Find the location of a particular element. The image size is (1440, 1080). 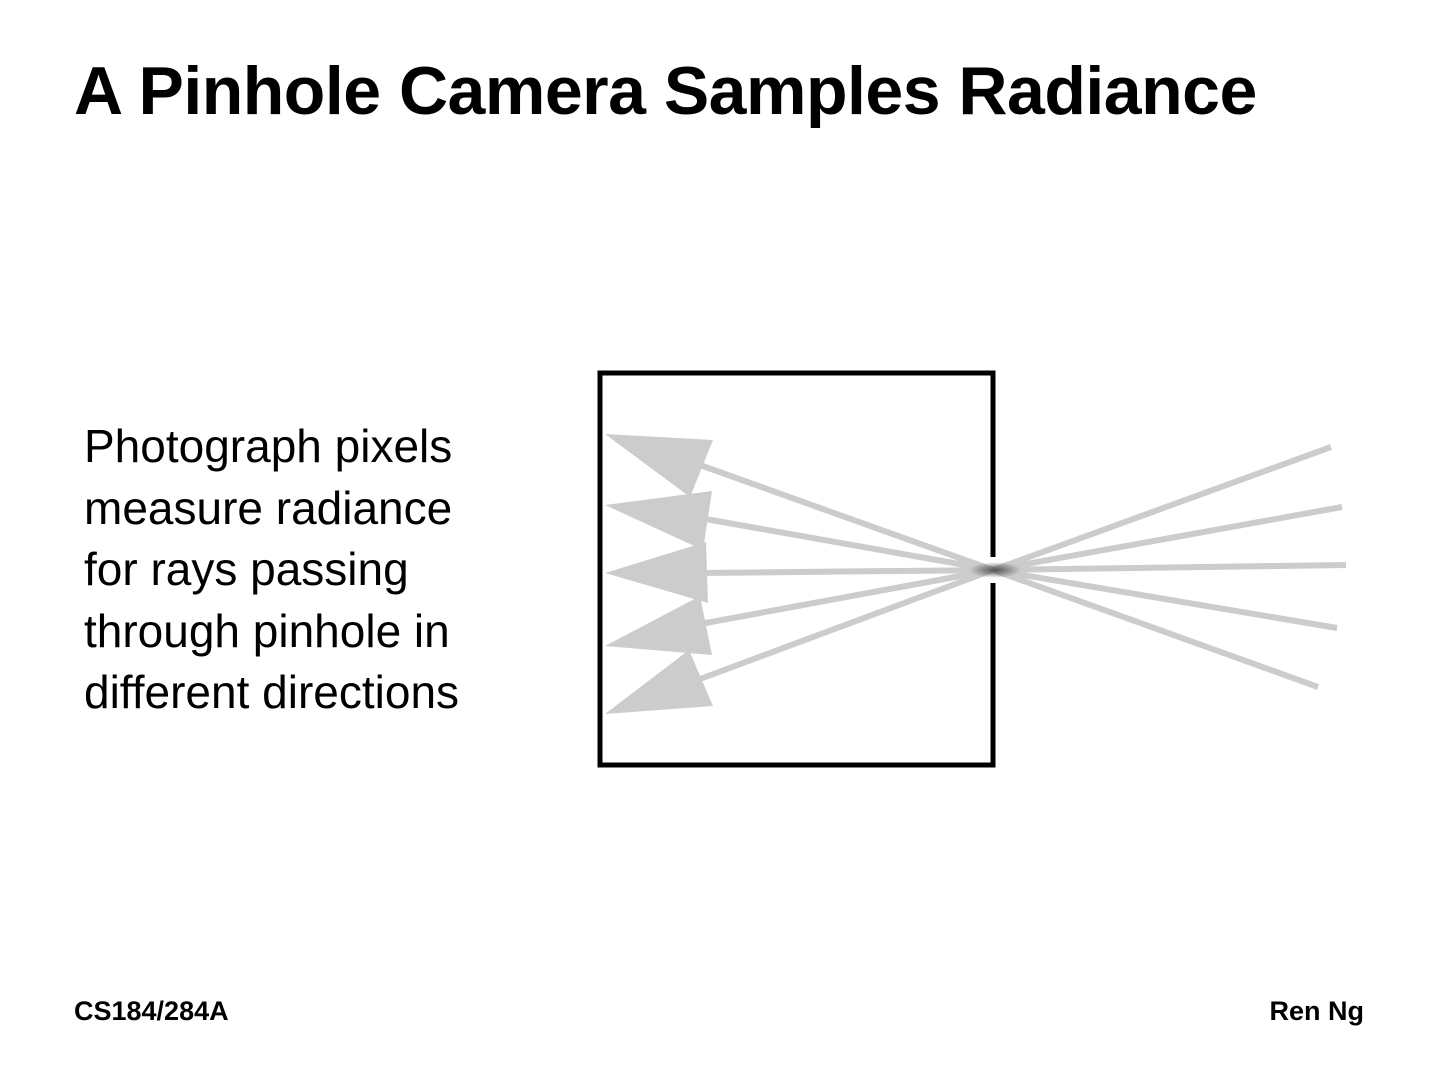

body-line: through pinhole in is located at coordinates (267, 630).